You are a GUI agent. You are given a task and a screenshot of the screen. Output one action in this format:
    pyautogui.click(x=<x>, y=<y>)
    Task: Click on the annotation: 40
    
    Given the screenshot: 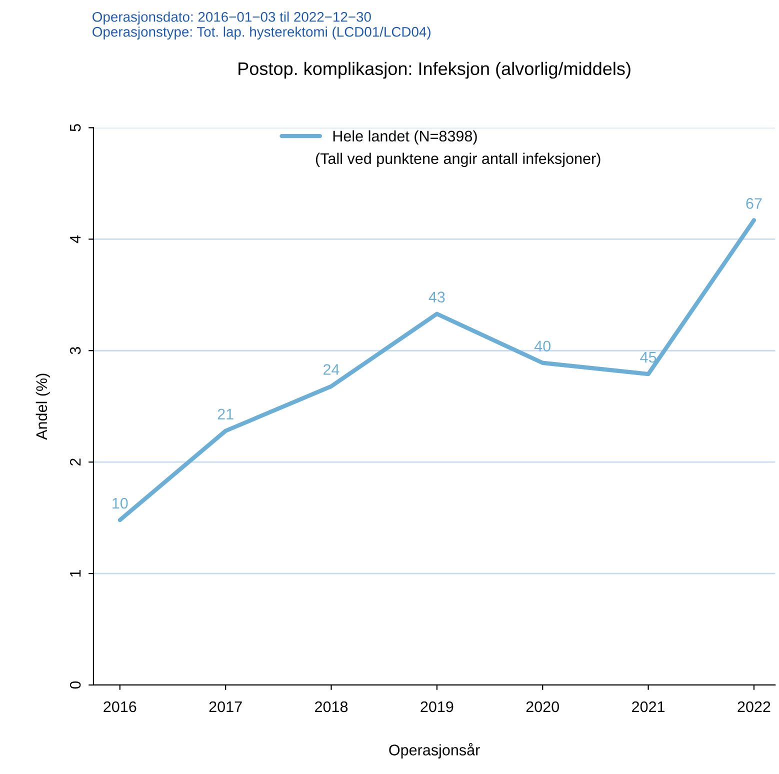 What is the action you would take?
    pyautogui.click(x=542, y=346)
    